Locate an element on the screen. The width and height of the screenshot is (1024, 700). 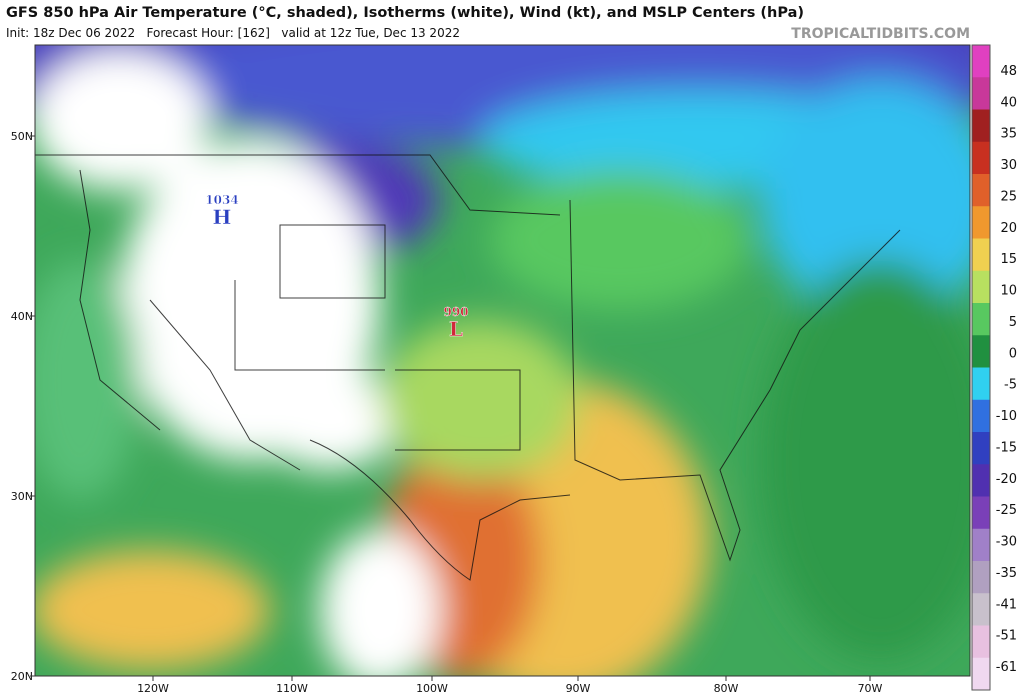
lat-label: 20N is located at coordinates (22, 676).